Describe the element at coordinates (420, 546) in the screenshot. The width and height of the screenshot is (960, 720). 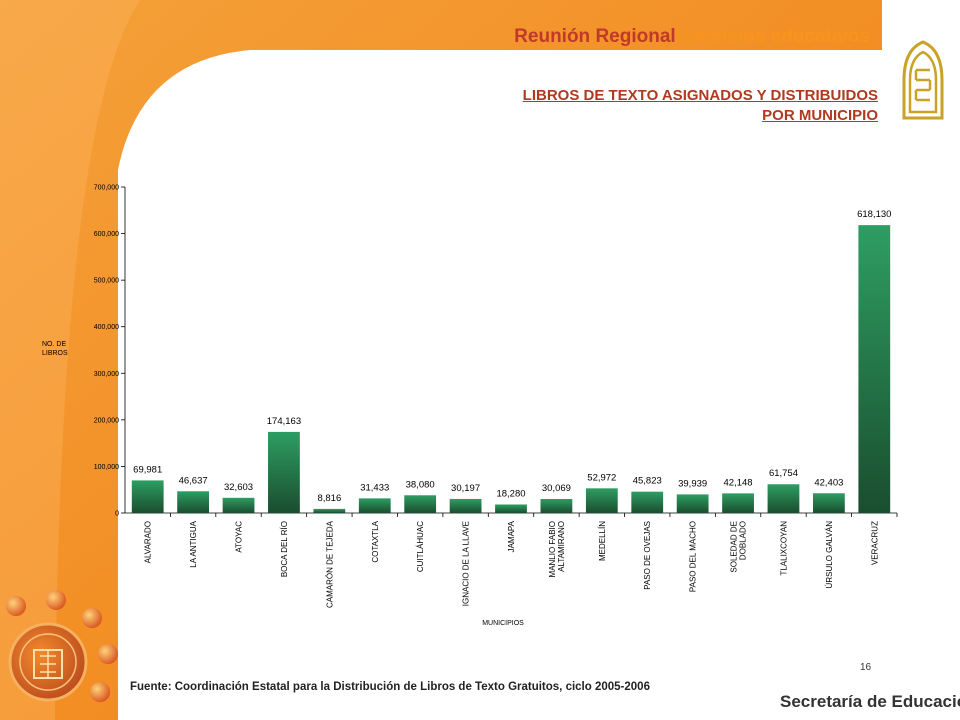
I see `x-tick-label: CUITLÁHUAC` at that location.